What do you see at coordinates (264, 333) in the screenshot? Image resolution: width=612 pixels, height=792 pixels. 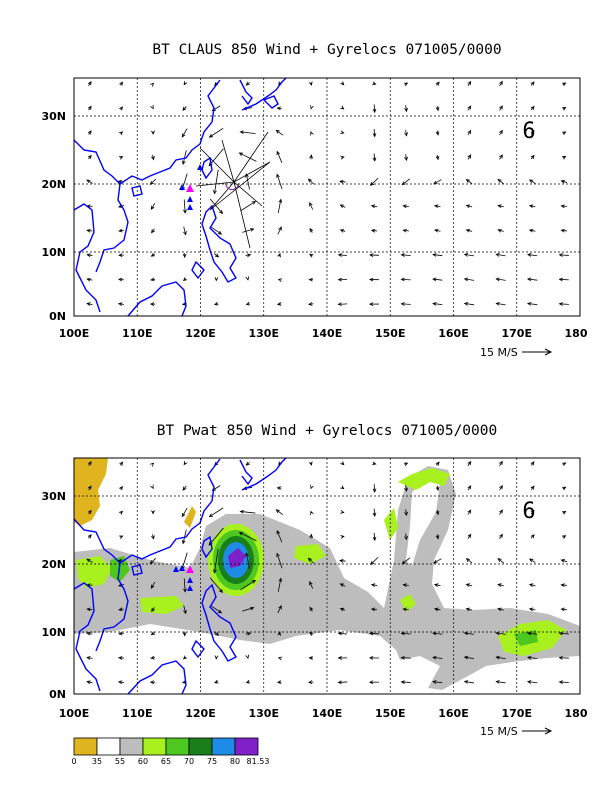 I see `lon-label: 130E` at bounding box center [264, 333].